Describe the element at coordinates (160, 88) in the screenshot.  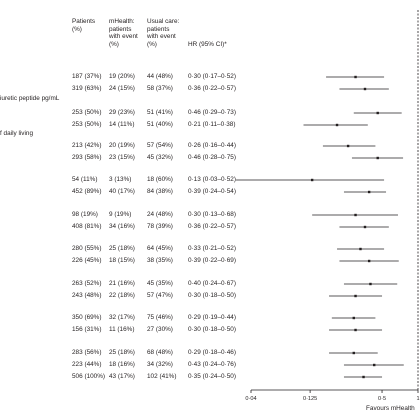
I see `cell-usual-care: 58 (37%)` at that location.